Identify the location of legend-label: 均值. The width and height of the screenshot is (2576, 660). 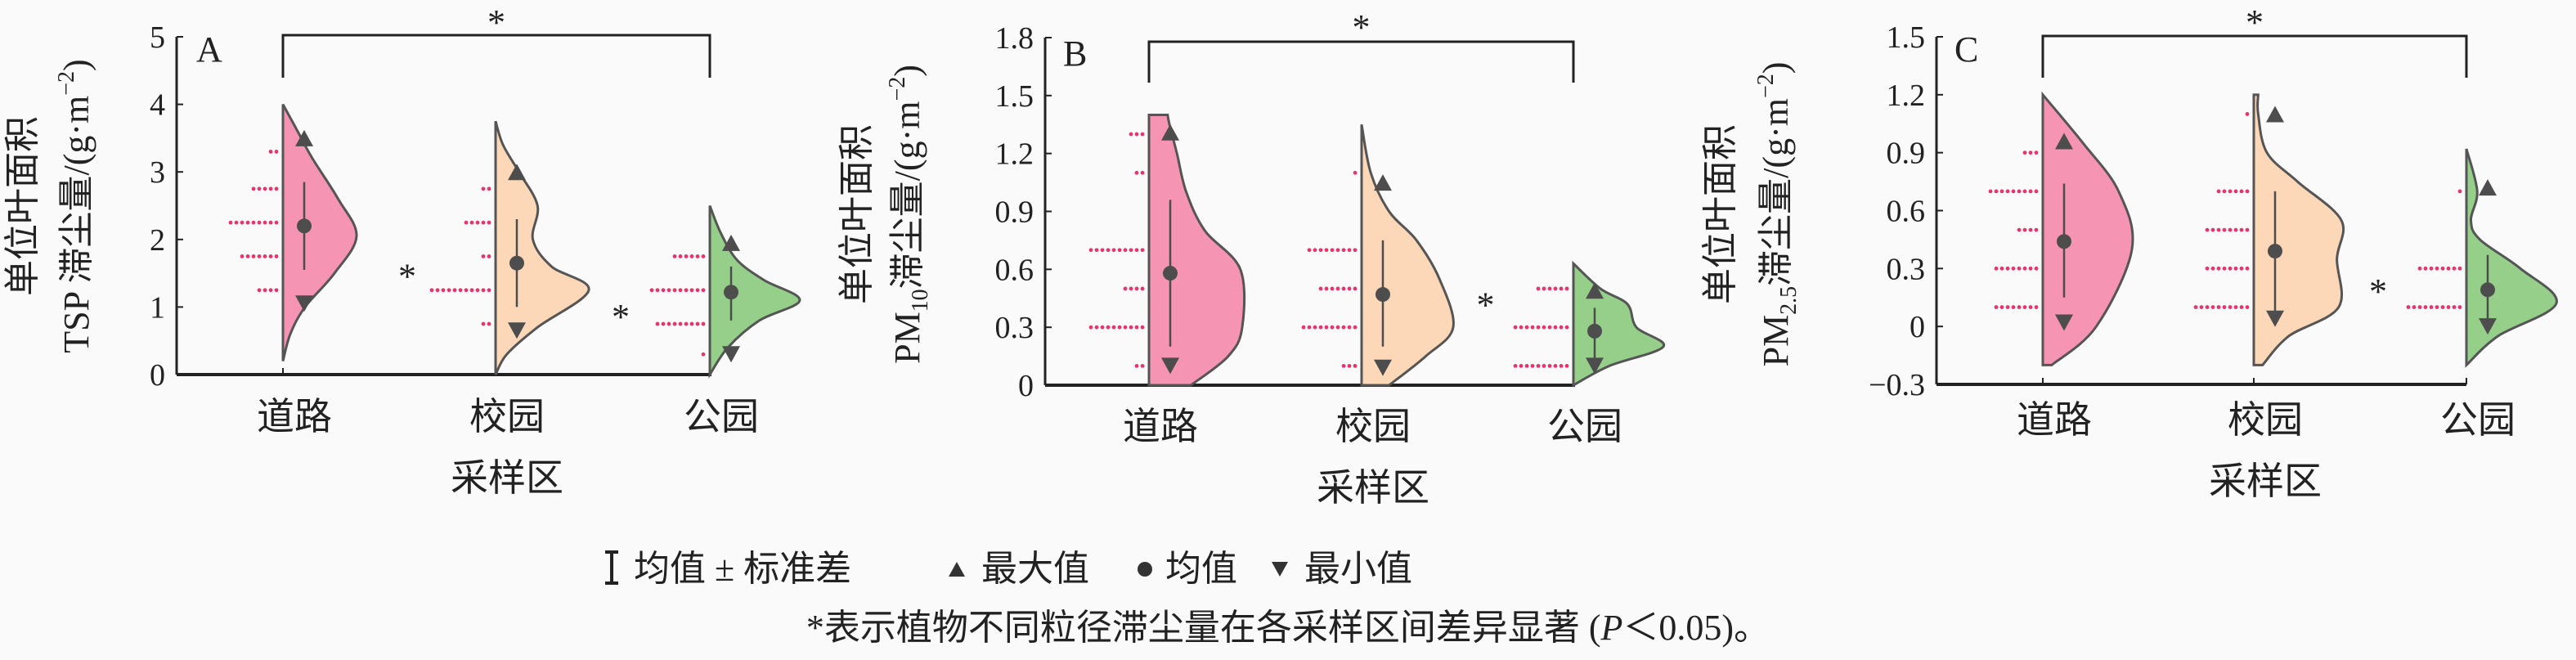
(1201, 569).